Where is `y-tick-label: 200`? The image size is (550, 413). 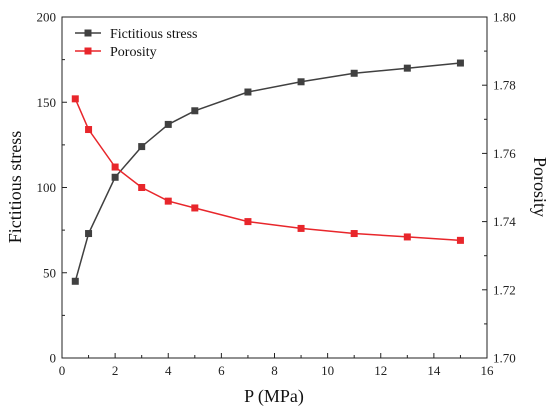
y-tick-label: 200 is located at coordinates (47, 17).